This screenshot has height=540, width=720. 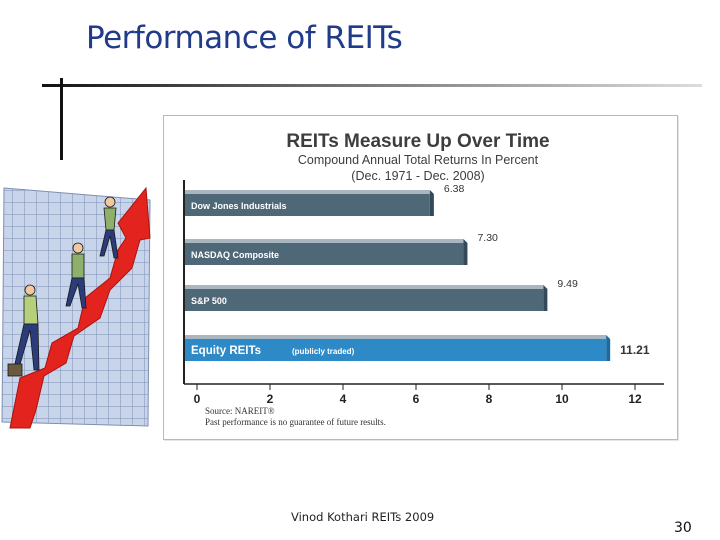 What do you see at coordinates (416, 399) in the screenshot?
I see `x-tick-label: 6` at bounding box center [416, 399].